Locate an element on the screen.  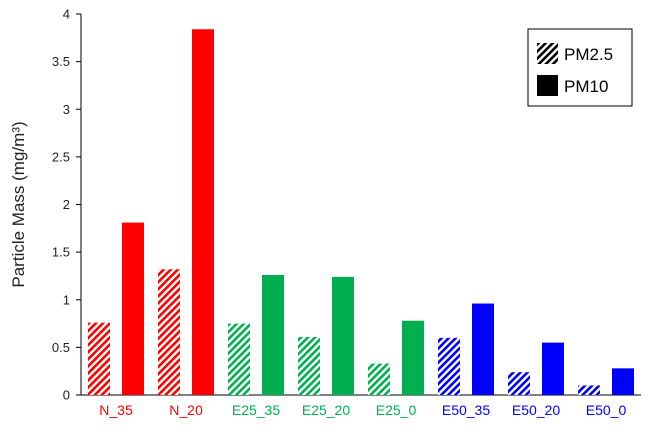
y-tick-label: 1 is located at coordinates (66, 299).